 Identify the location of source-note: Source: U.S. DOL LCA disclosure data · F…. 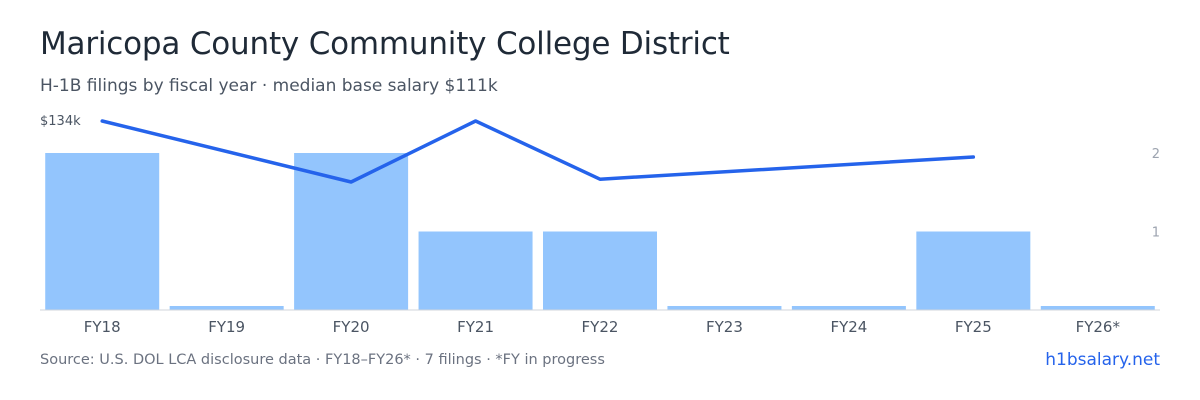
(322, 360).